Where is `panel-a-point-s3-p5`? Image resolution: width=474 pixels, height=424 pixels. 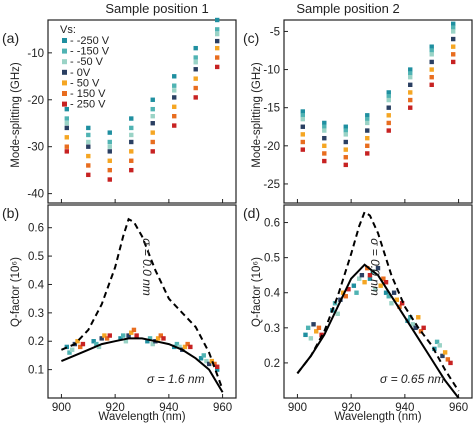 panel-a-point-s3-p5 is located at coordinates (174, 97).